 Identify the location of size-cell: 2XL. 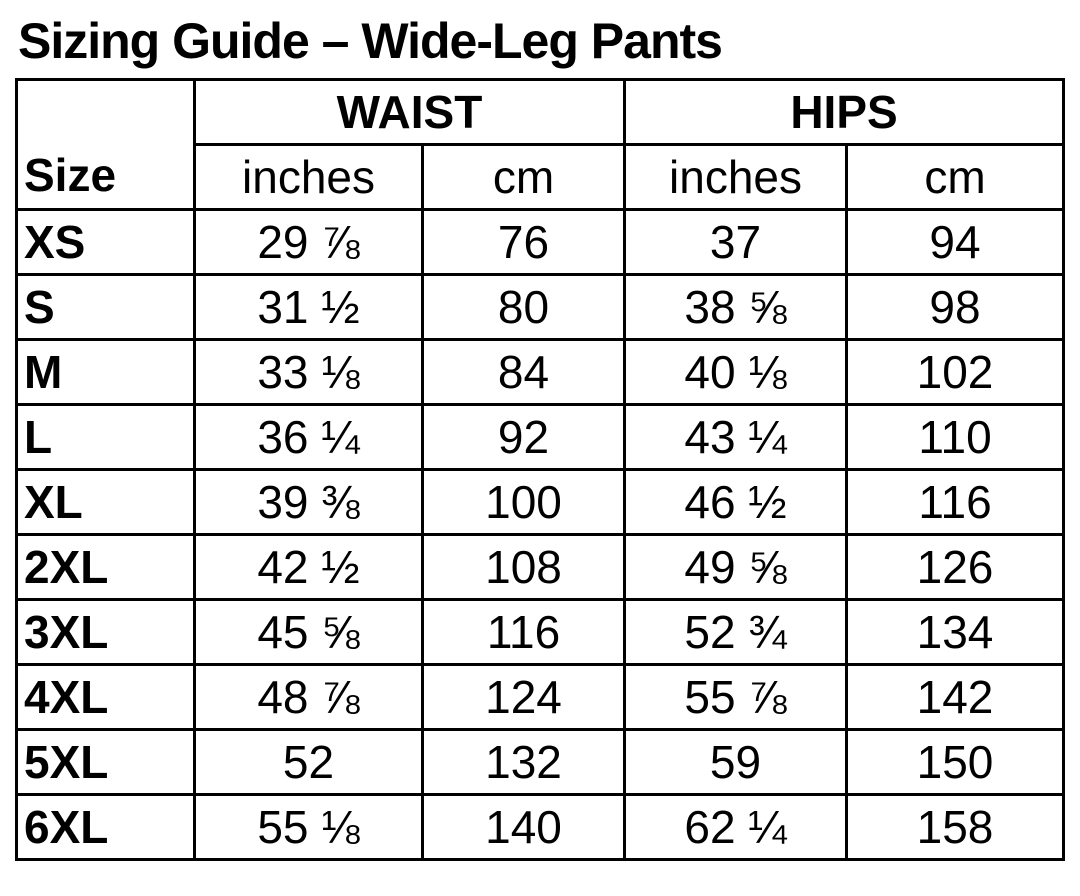
(105, 567).